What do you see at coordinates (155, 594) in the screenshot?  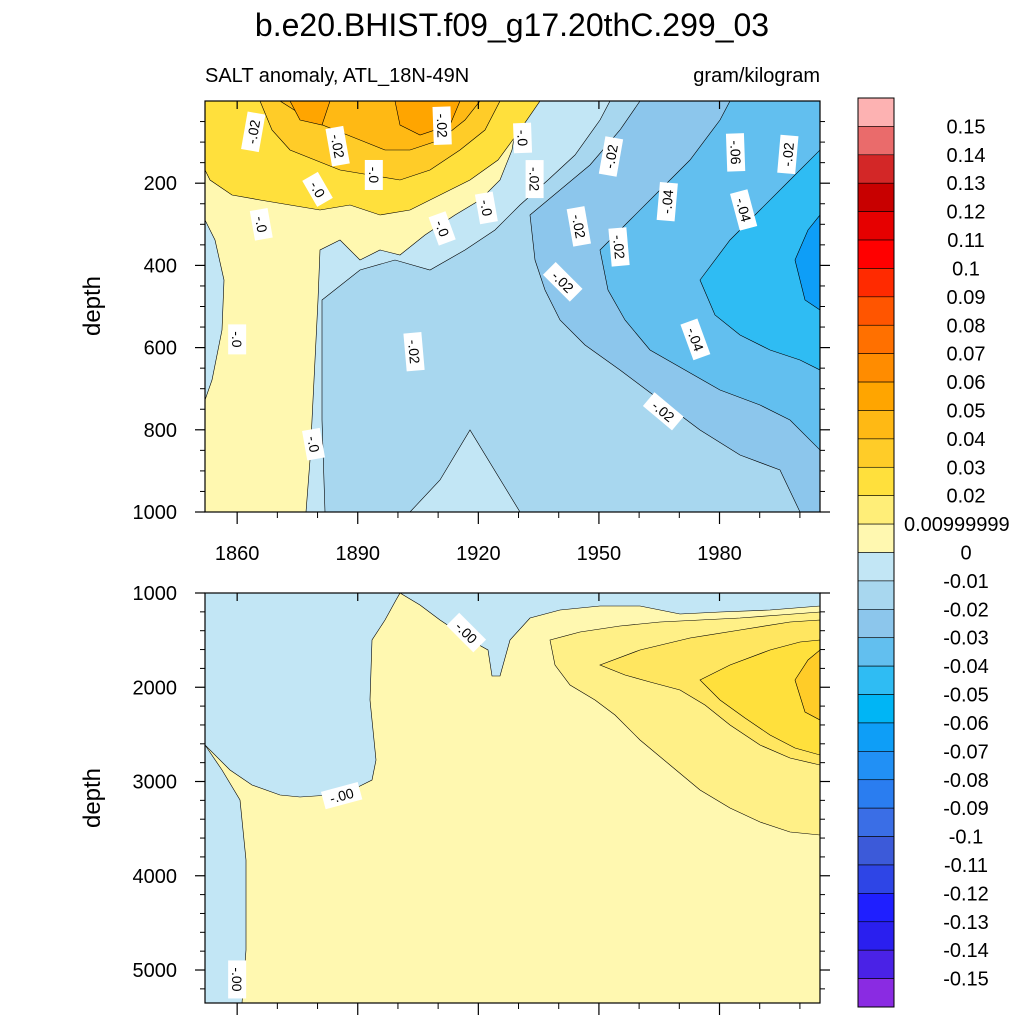 I see `lower-y-tick-label: 1000` at bounding box center [155, 594].